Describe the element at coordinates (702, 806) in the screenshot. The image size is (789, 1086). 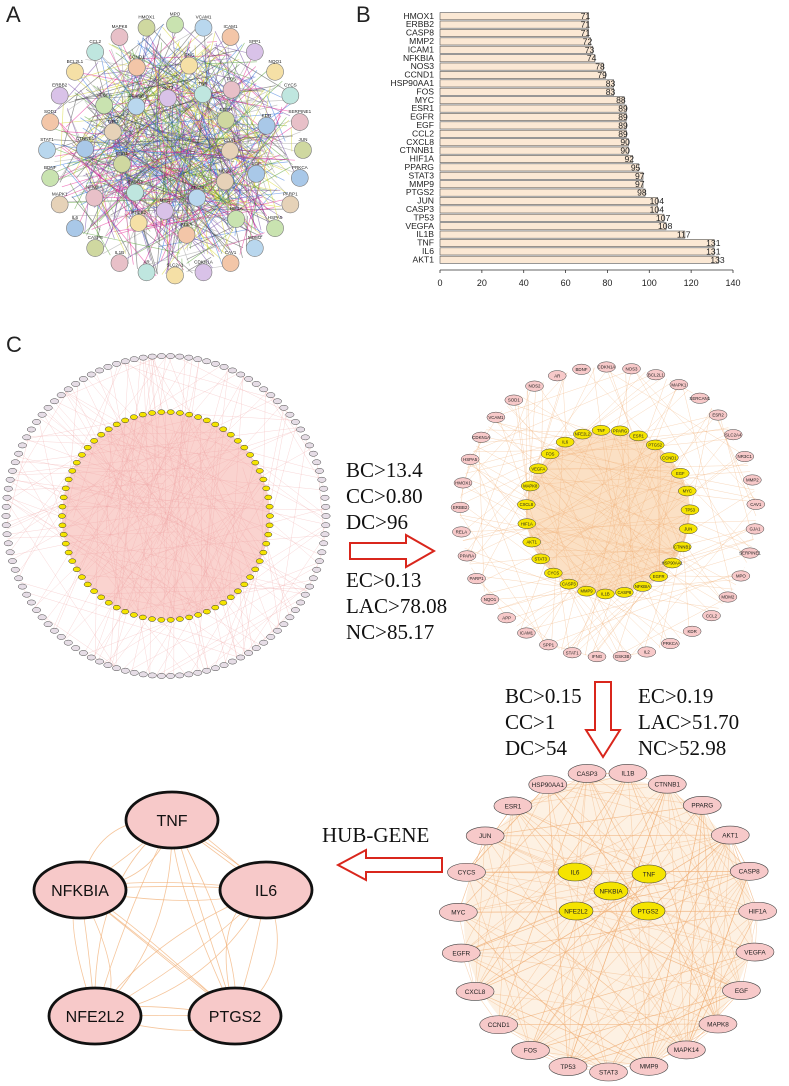
I see `node-label: PPARG` at that location.